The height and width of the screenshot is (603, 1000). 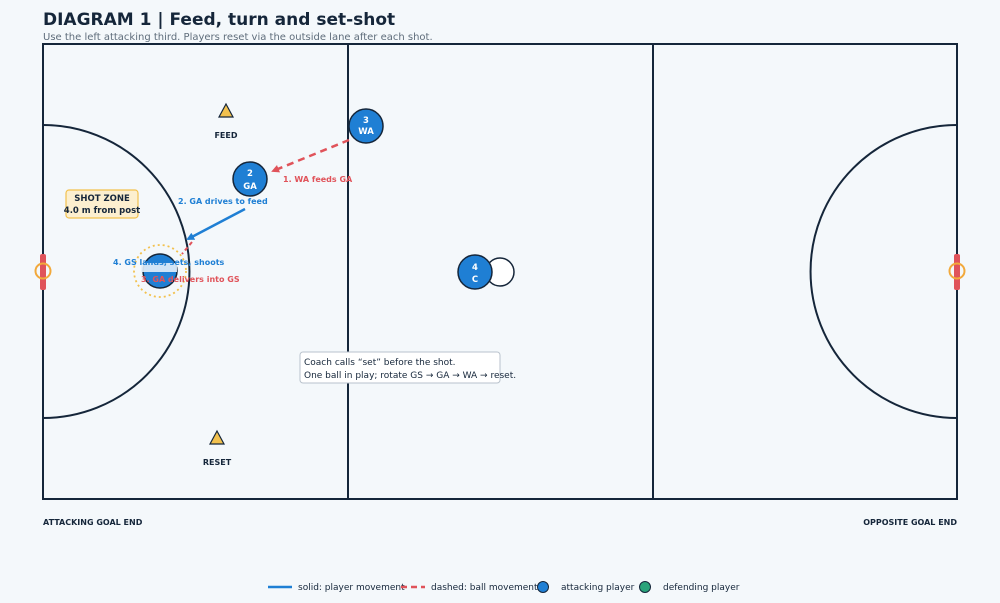 I want to click on goal-ring-left-icon, so click(x=43, y=271).